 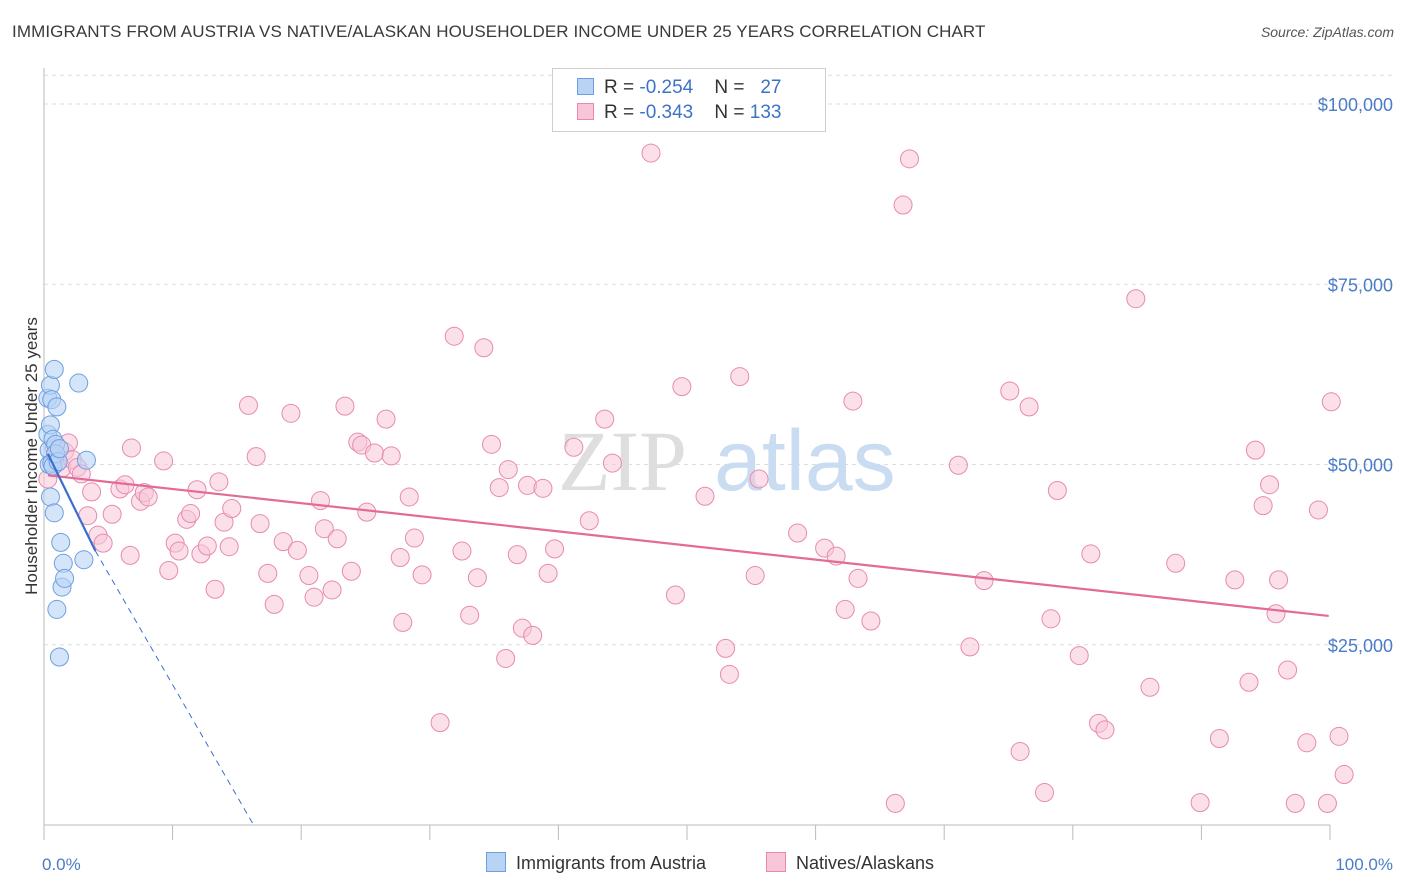 What do you see at coordinates (865, 863) in the screenshot?
I see `bottom-legend-label-natives: Natives/Alaskans` at bounding box center [865, 863].